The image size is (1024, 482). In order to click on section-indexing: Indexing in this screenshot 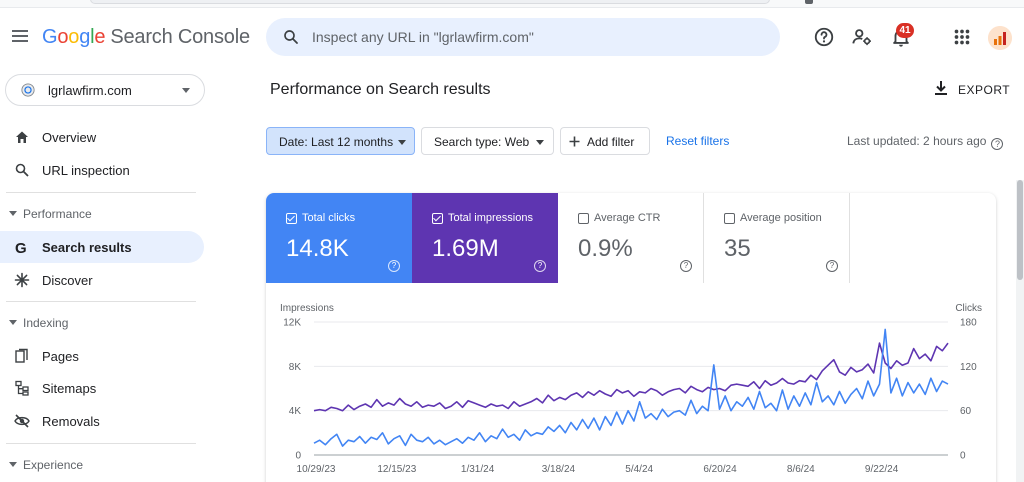, I will do `click(102, 323)`.